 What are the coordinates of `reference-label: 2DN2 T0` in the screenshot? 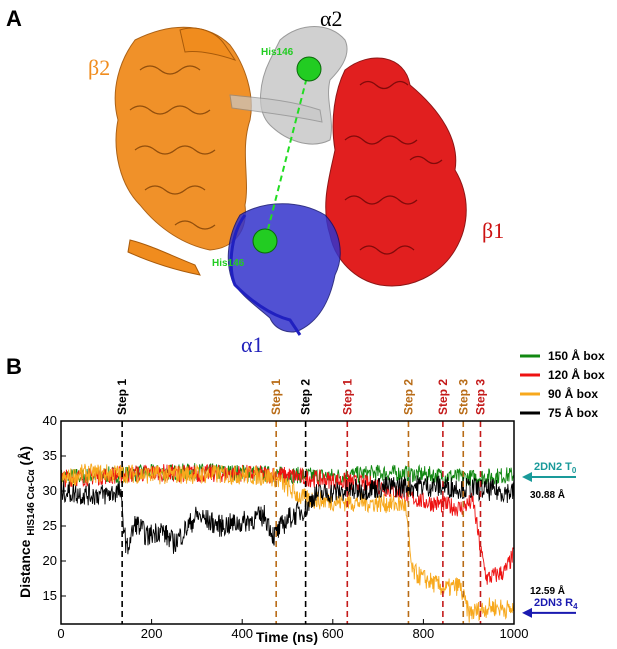 It's located at (555, 468).